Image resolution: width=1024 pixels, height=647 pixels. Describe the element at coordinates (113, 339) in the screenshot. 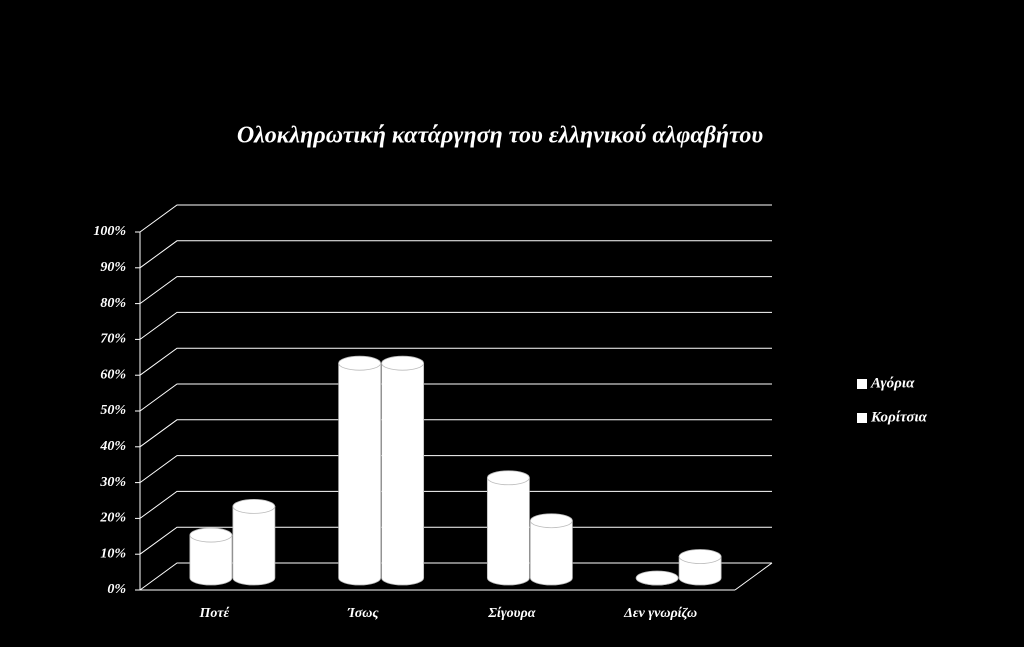

I see `y-tick-label: 70%` at that location.